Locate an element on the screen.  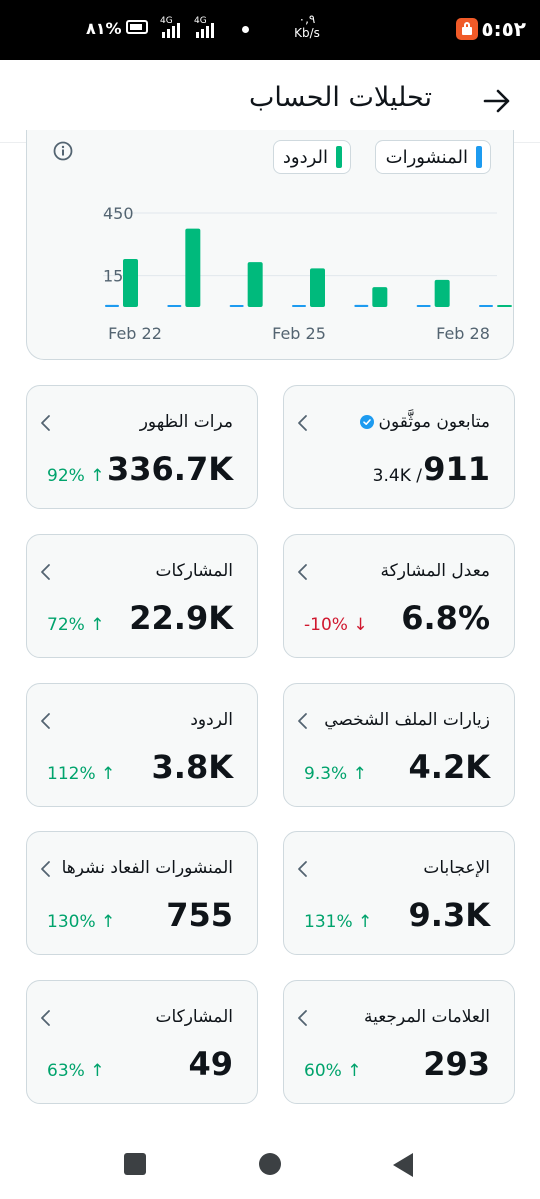
app-header: تحليلات الحساب is located at coordinates (270, 101).